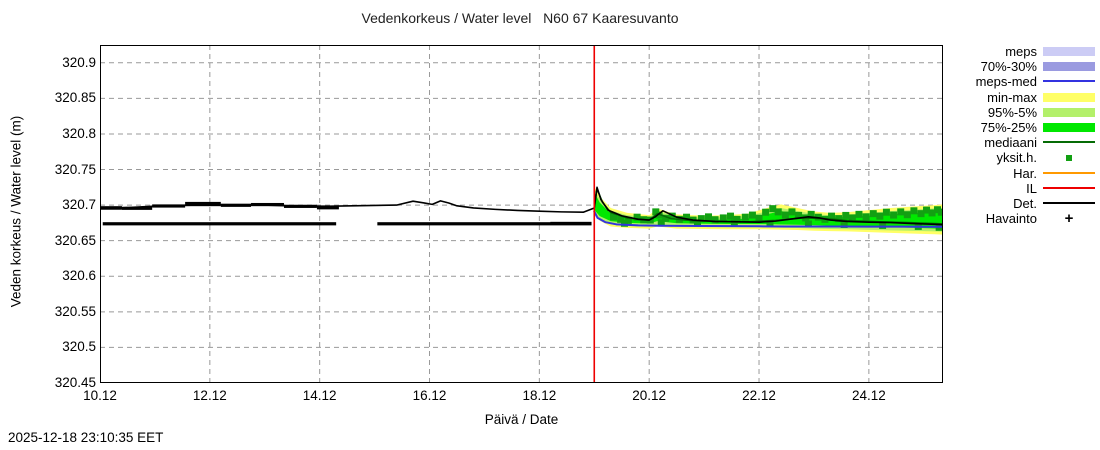  What do you see at coordinates (346, 213) in the screenshot?
I see `observation-markers` at bounding box center [346, 213].